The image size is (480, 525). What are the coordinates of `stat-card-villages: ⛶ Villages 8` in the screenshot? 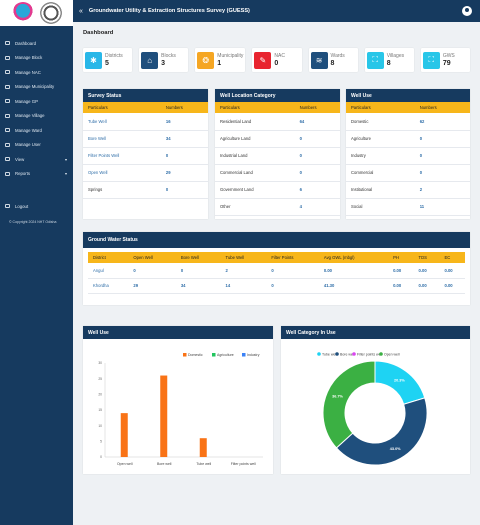 It's located at (389, 60).